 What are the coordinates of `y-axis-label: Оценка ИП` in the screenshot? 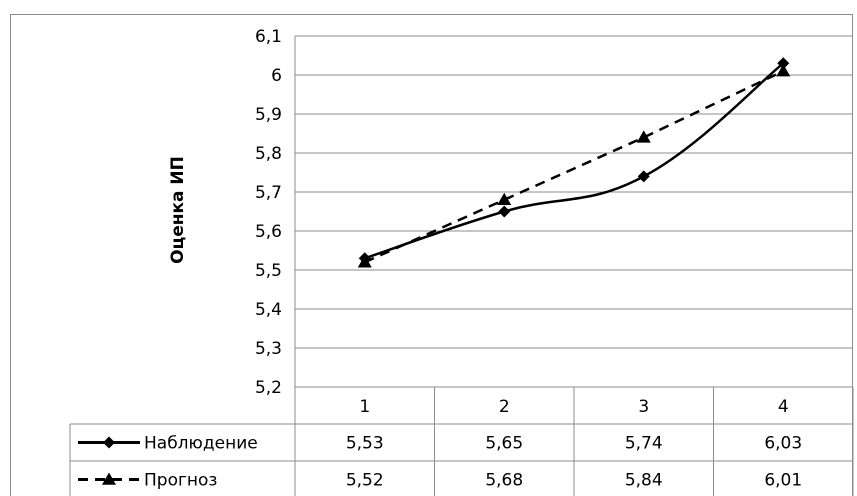 It's located at (178, 210).